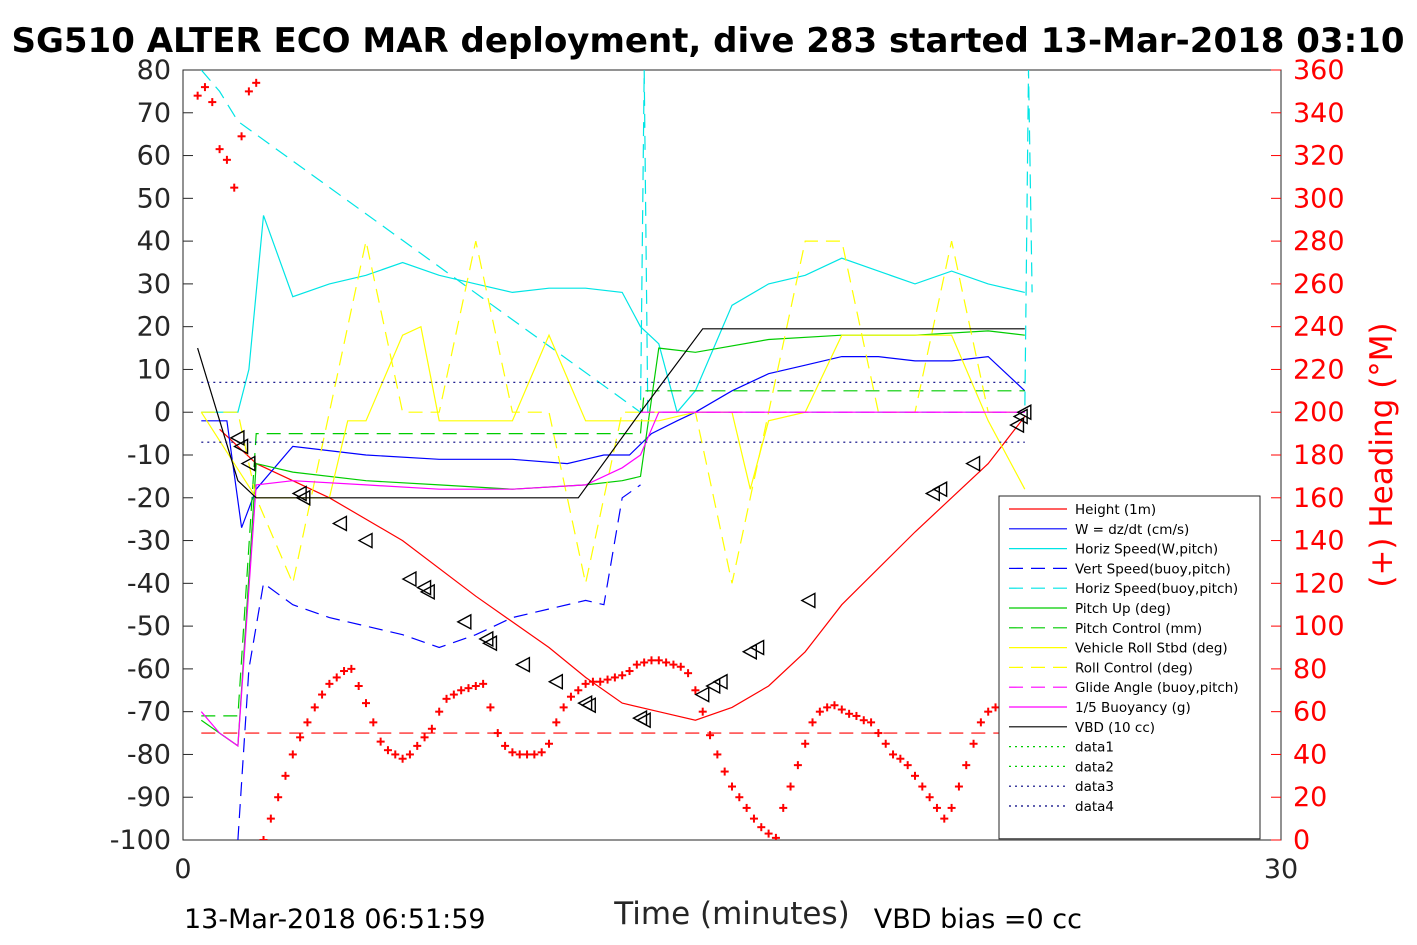 This screenshot has height=945, width=1417. What do you see at coordinates (1310, 669) in the screenshot?
I see `right-tick-label: 80` at bounding box center [1310, 669].